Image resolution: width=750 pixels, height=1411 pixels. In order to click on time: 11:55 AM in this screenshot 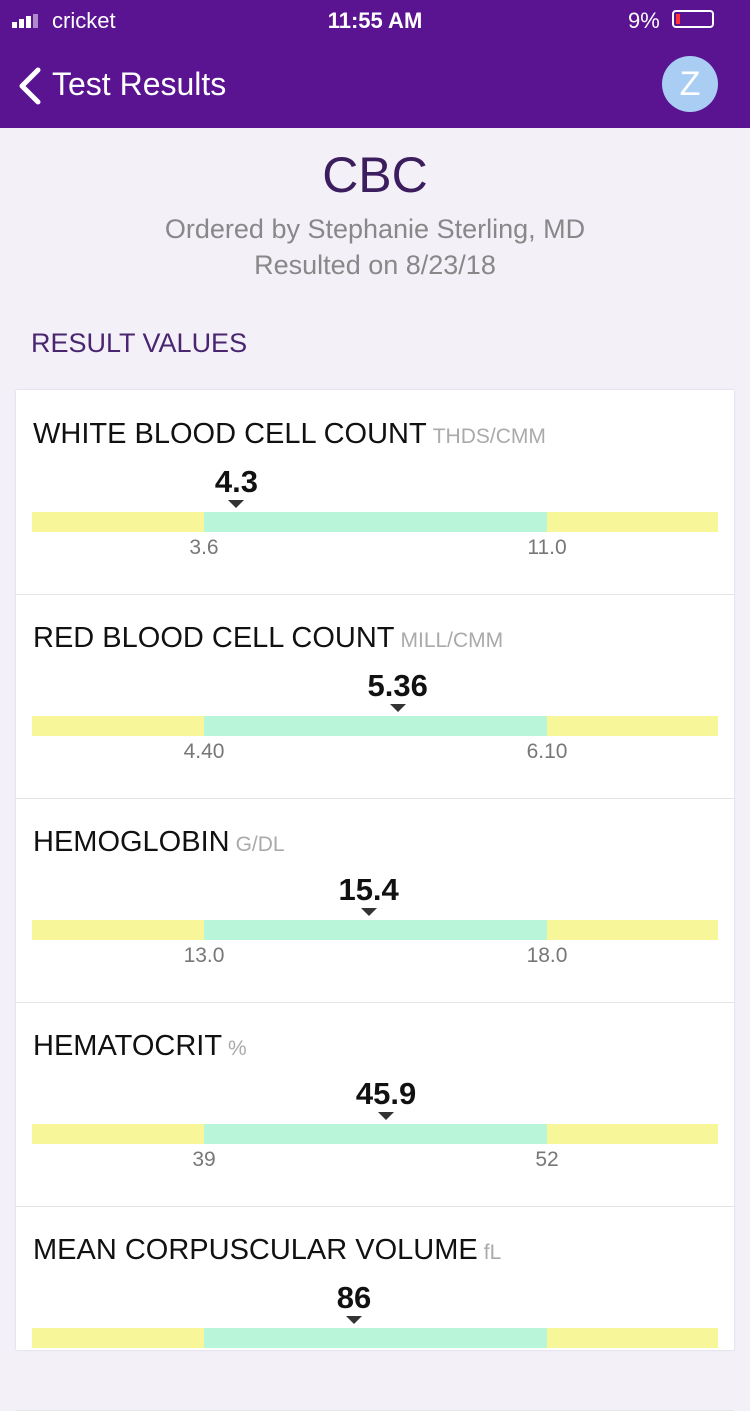, I will do `click(375, 20)`.